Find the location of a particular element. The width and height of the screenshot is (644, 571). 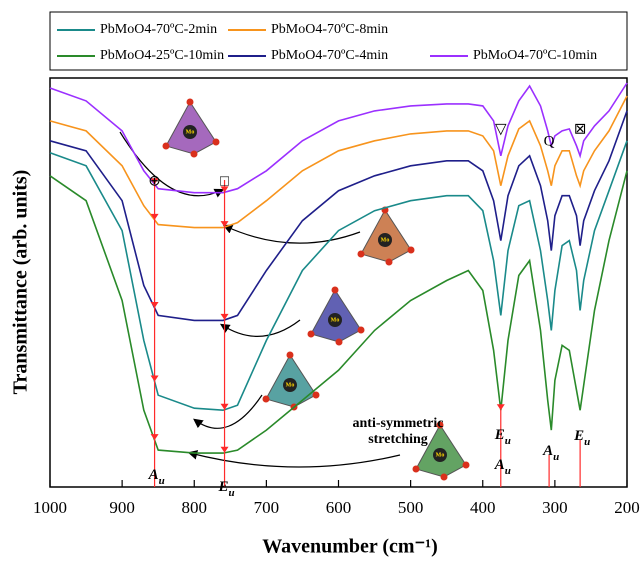

x-tick-label: 800 is located at coordinates (195, 507).